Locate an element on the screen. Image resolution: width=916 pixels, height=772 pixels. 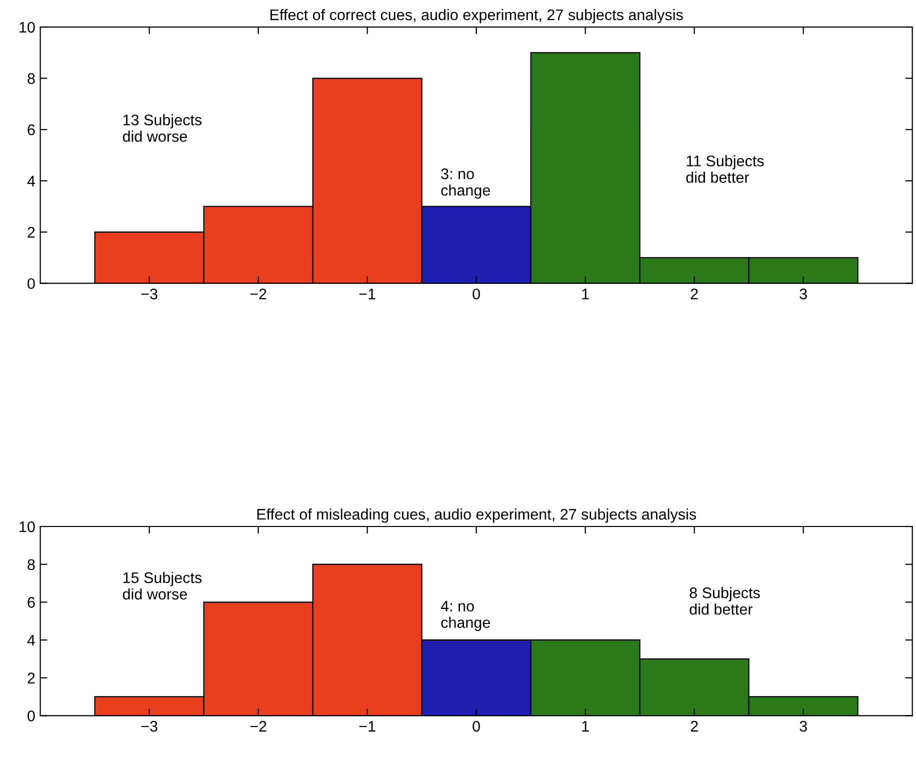
chart-title: Effect of misleading cues, audio experiment, 27 subjects analysis is located at coordinates (476, 515).